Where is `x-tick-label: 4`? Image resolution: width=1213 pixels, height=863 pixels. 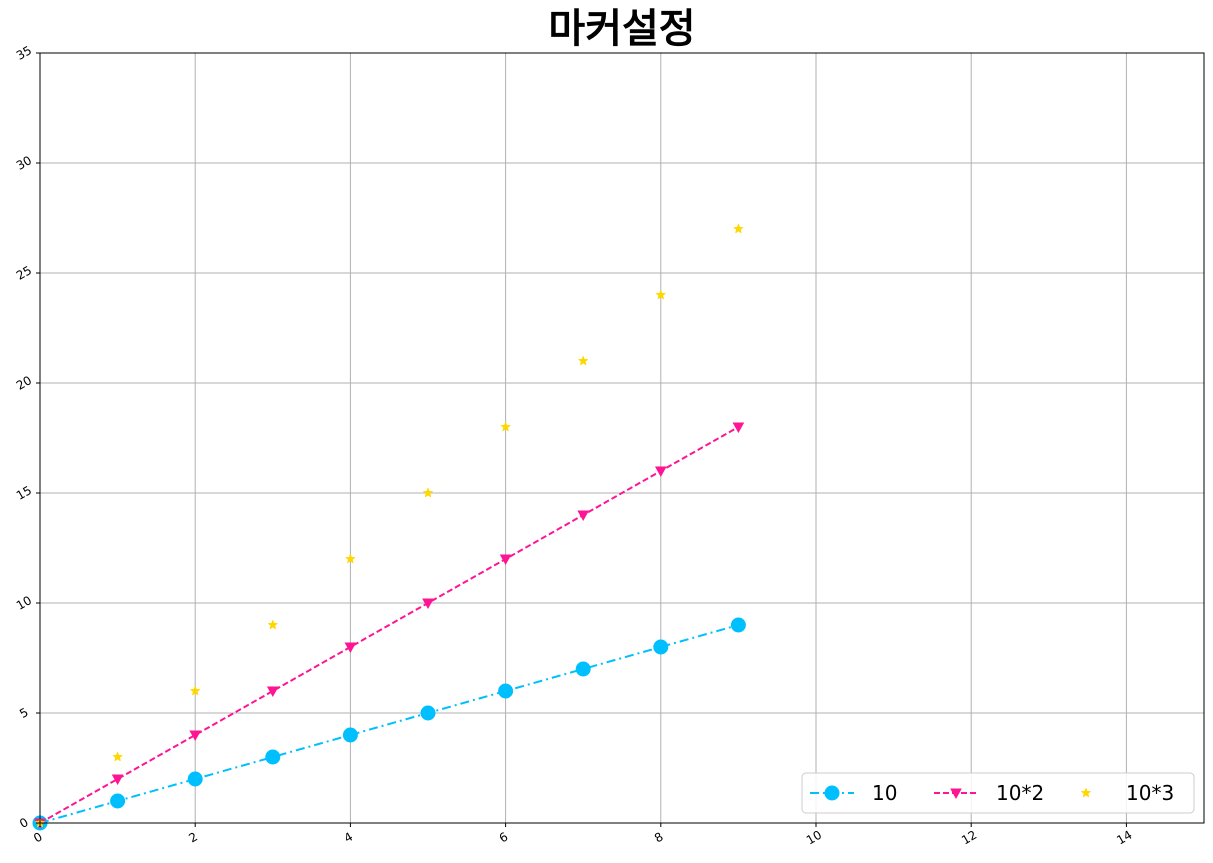
x-tick-label: 4 is located at coordinates (349, 838).